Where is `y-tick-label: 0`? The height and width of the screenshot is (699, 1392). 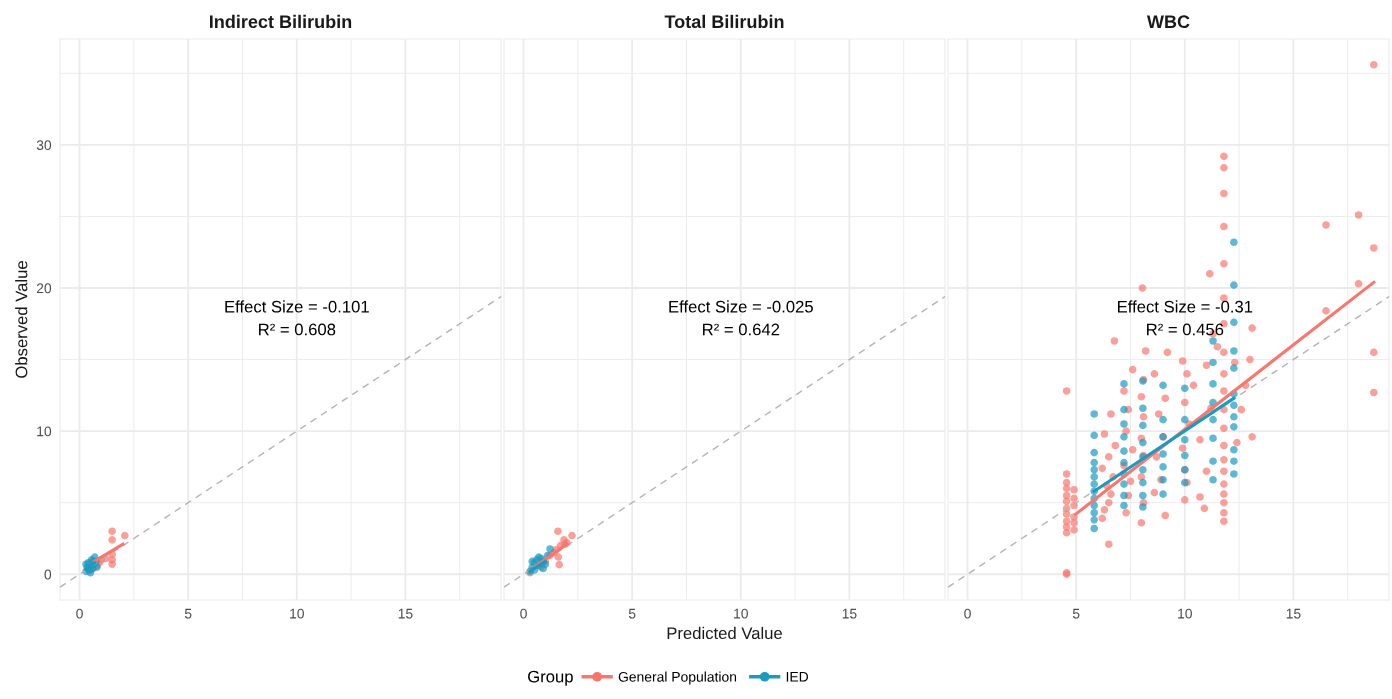
y-tick-label: 0 is located at coordinates (48, 574).